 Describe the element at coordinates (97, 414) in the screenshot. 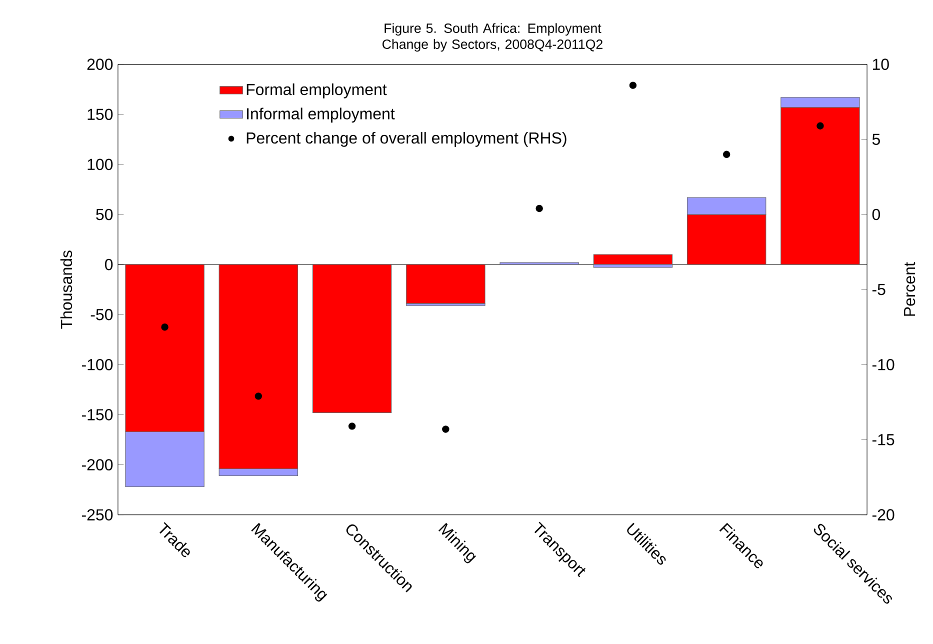

I see `y-tick-label: -150` at that location.